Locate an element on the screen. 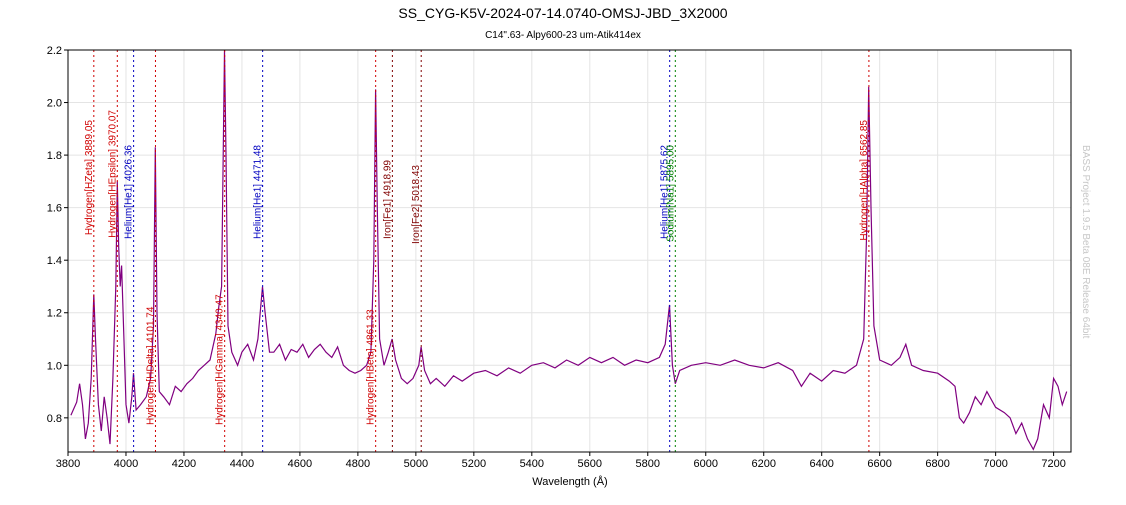 The width and height of the screenshot is (1126, 505). x-tick-label: 6600 is located at coordinates (879, 464).